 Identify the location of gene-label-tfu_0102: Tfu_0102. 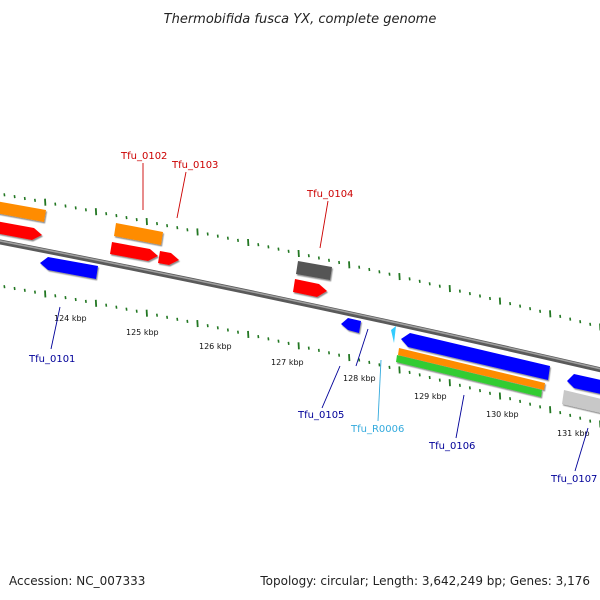
(143, 156).